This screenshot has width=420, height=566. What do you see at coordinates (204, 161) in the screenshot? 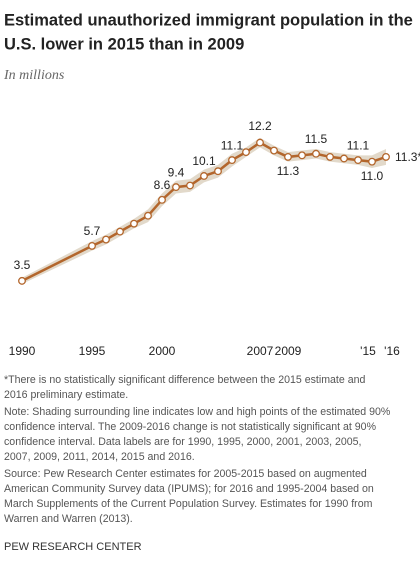
I see `data-label: 10.1` at bounding box center [204, 161].